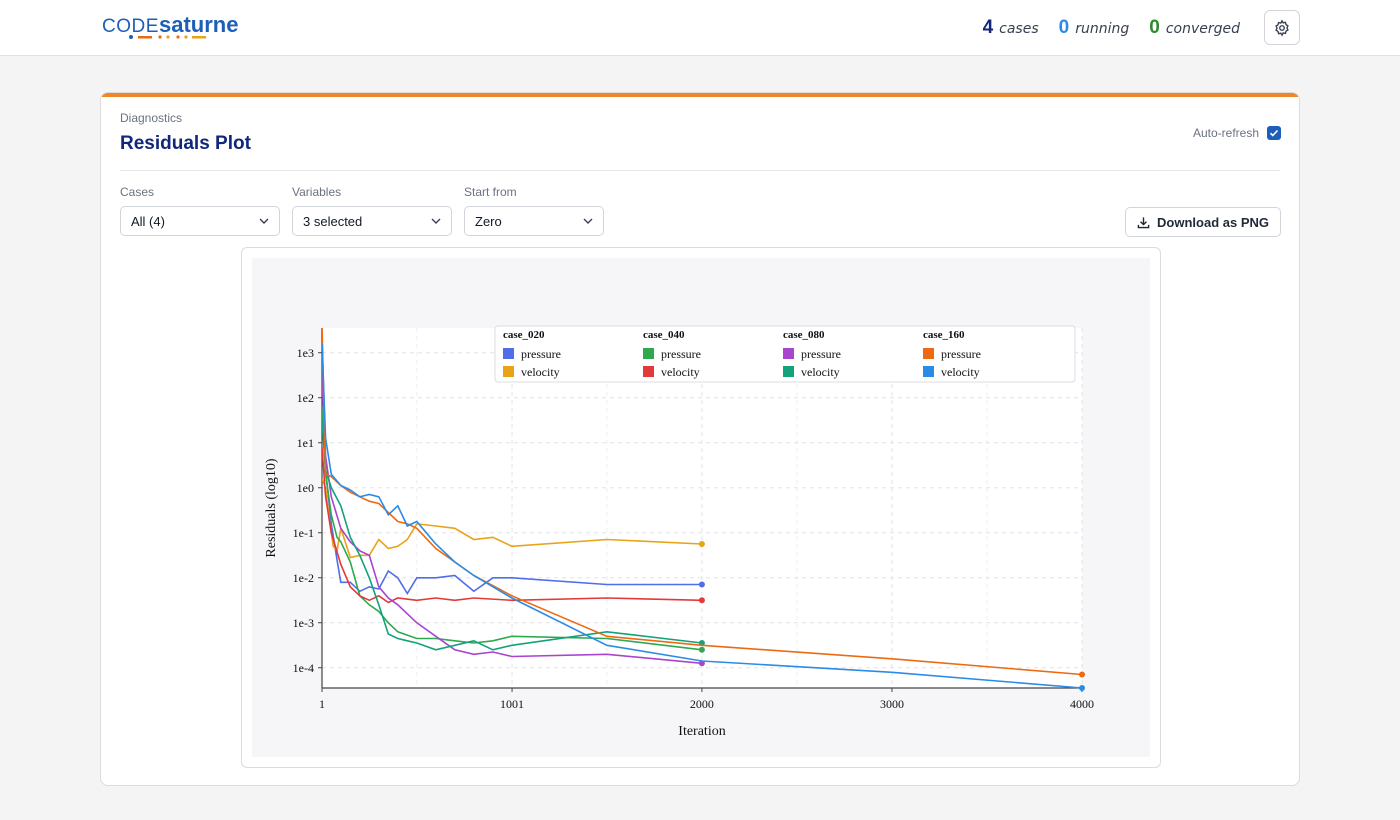  What do you see at coordinates (271, 507) in the screenshot?
I see `y-axis-title: Residuals (log10)` at bounding box center [271, 507].